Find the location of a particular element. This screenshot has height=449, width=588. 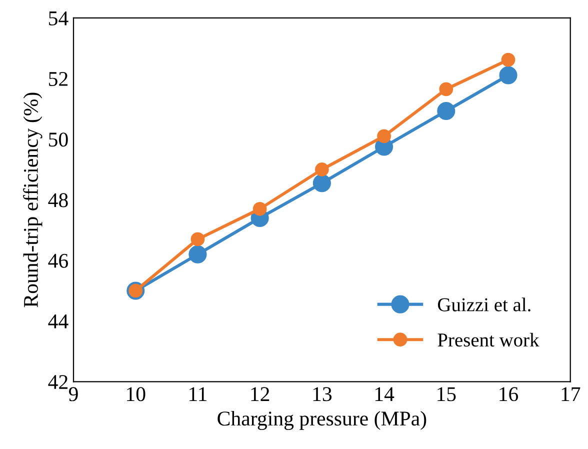

y-tick-label: 50 is located at coordinates (58, 139).